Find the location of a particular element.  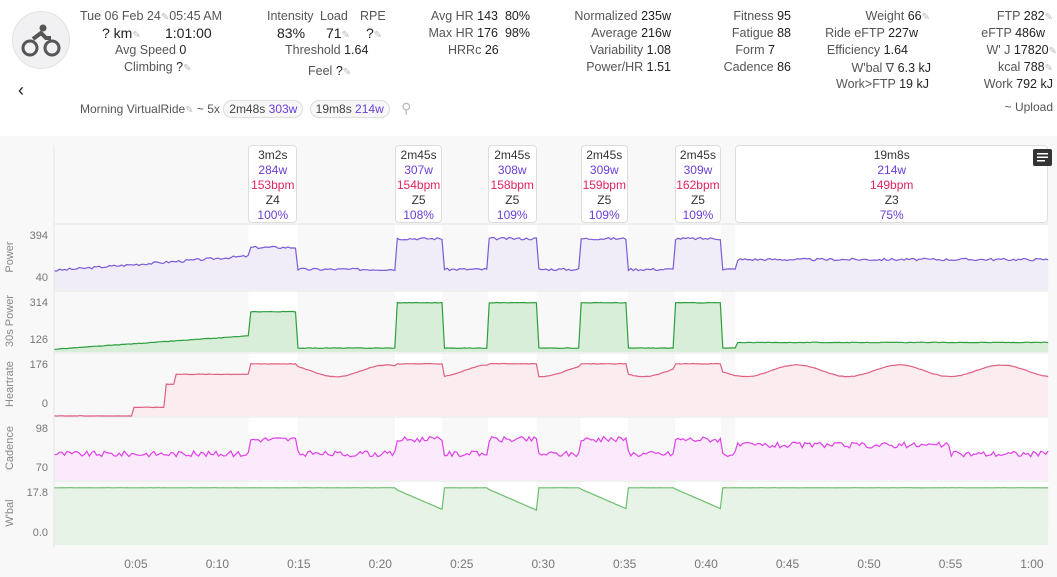

work-above-ftp: Work>FTP 19 kJ is located at coordinates (882, 84).